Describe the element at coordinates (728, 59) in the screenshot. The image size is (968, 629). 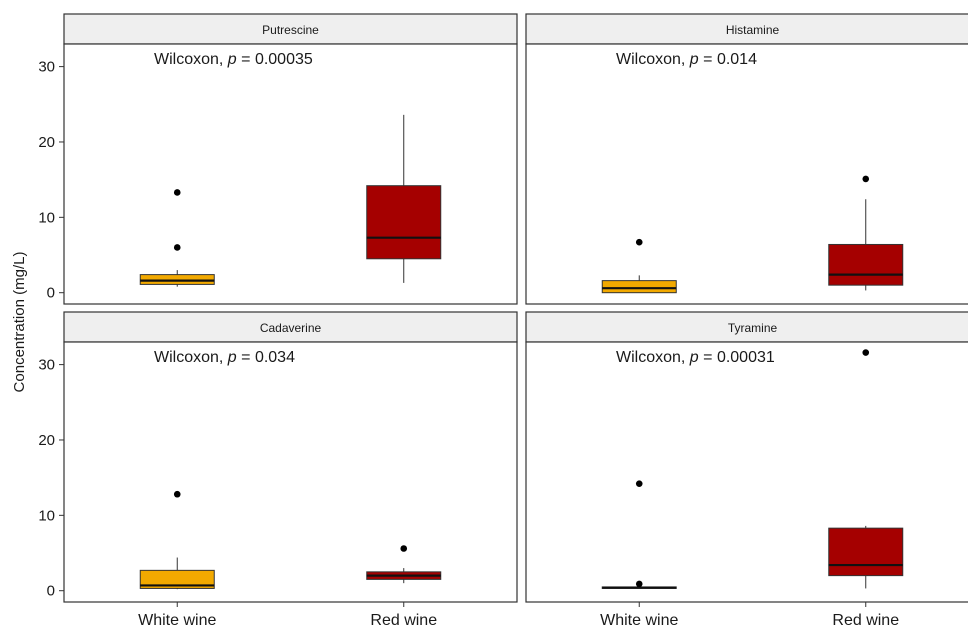
I see `p-value: = 0.014` at that location.